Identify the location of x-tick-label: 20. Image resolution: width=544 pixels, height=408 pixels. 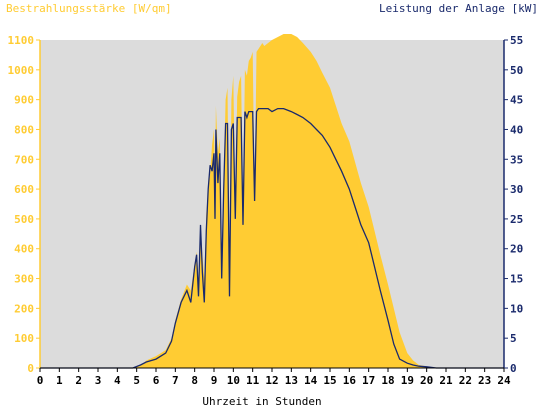
(426, 380).